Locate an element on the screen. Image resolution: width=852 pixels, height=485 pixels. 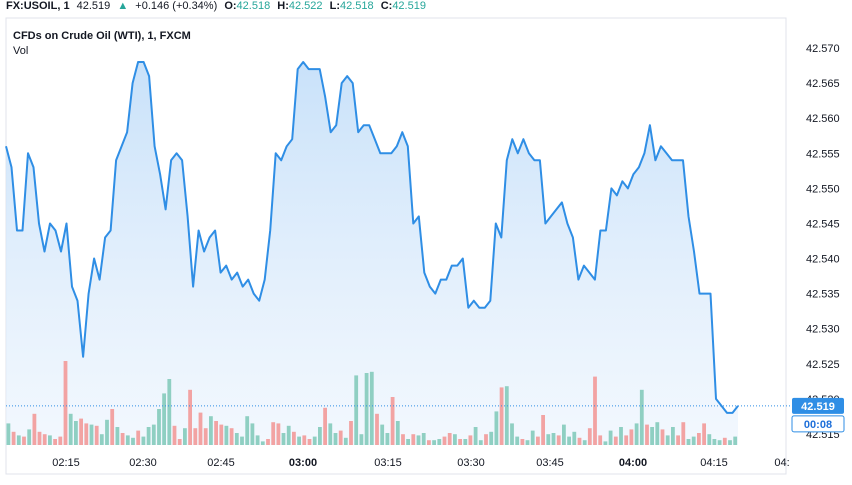
close-label: C: is located at coordinates (386, 6).